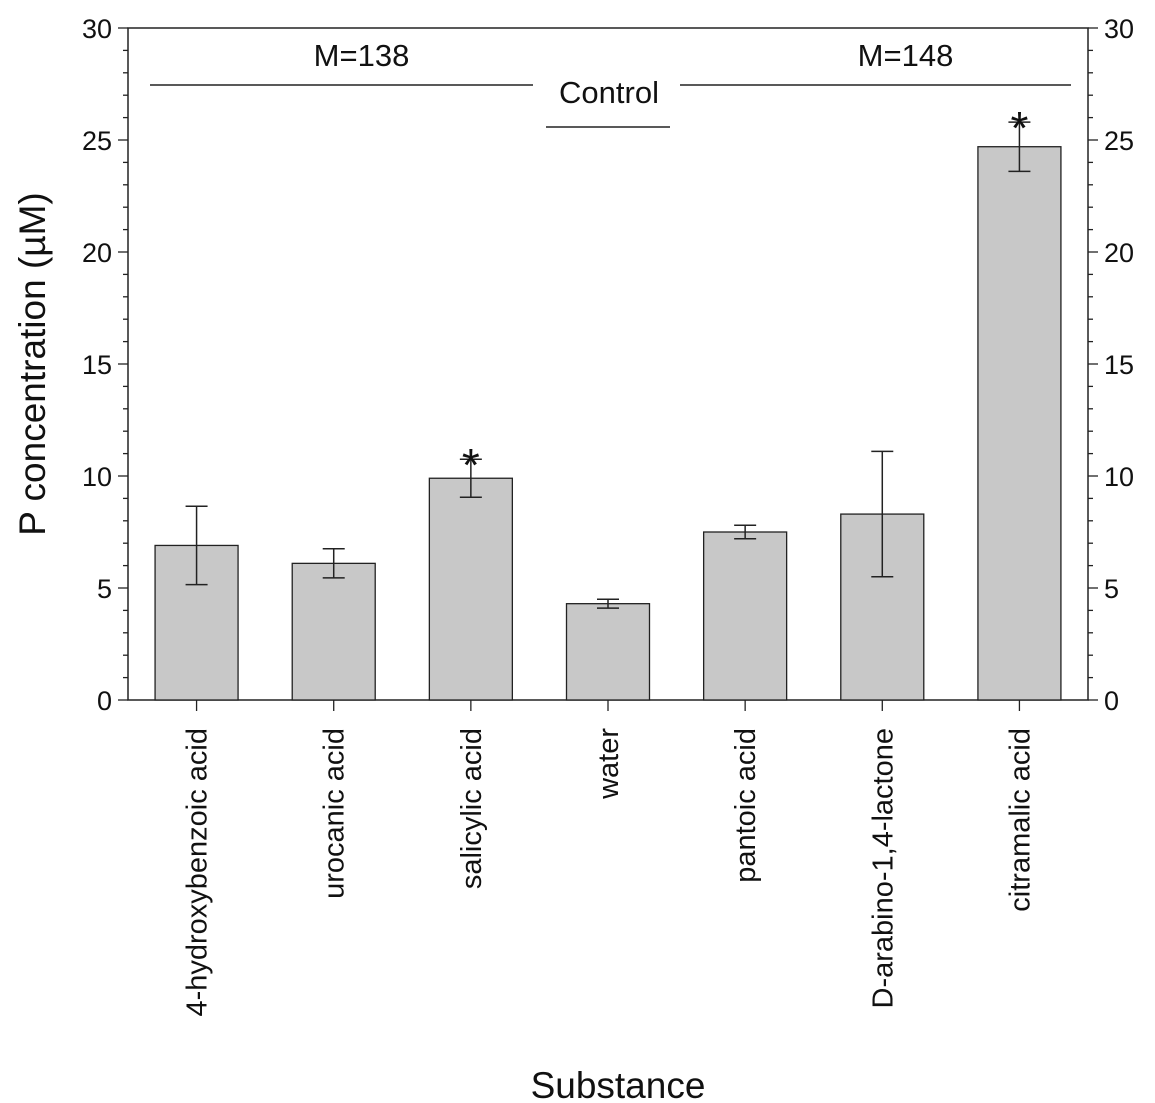 Image resolution: width=1155 pixels, height=1103 pixels. I want to click on y-tick-label-right: 25, so click(1119, 141).